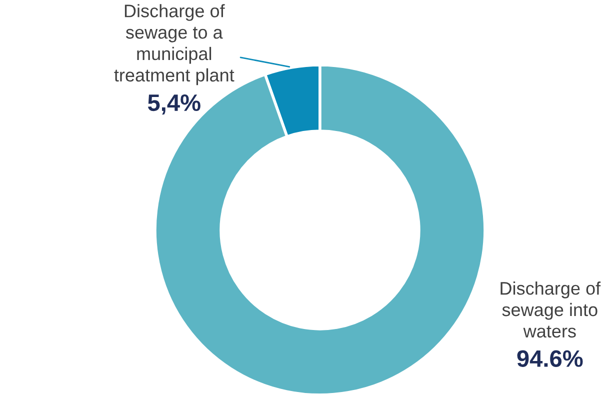 The image size is (611, 408). Describe the element at coordinates (550, 310) in the screenshot. I see `slice-label: Discharge of sewage into waters` at that location.